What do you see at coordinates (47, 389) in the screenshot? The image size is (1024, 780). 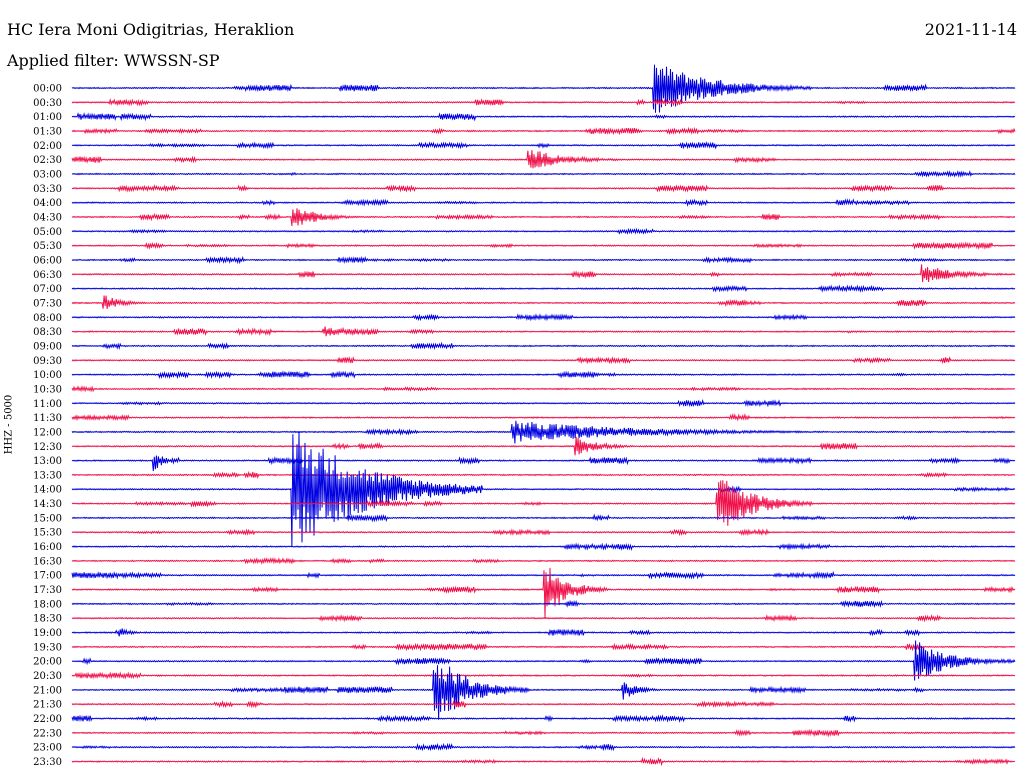 I see `tick-label: 10:30` at bounding box center [47, 389].